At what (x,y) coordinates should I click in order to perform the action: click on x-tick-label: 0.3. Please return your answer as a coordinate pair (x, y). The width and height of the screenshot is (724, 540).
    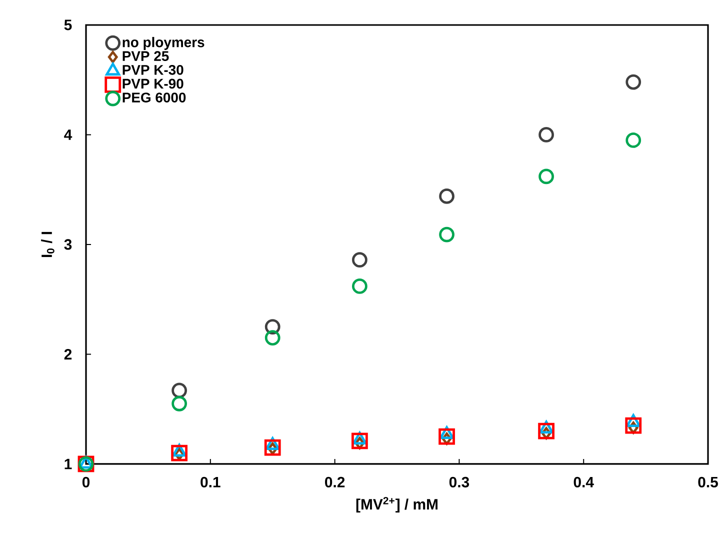
    Looking at the image, I should click on (459, 482).